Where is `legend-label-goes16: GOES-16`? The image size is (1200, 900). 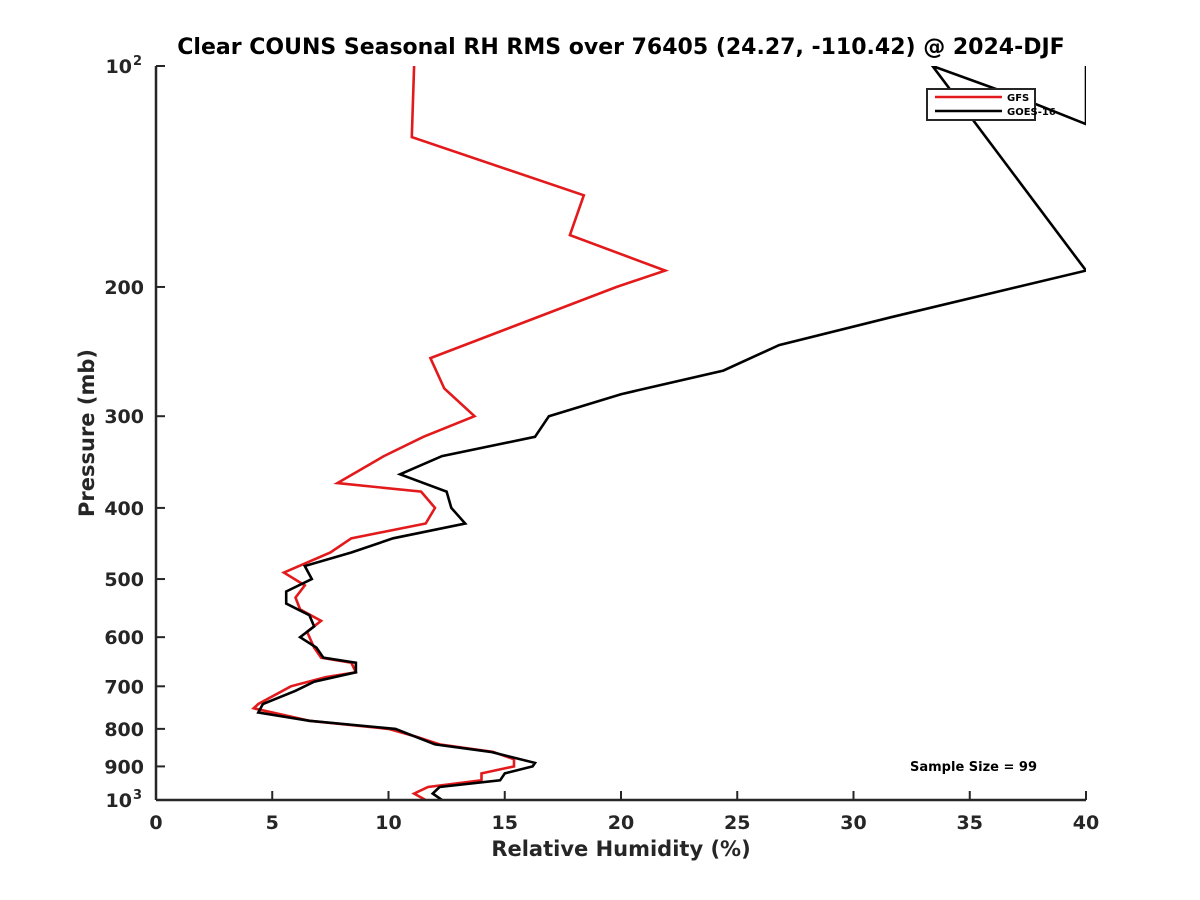
legend-label-goes16: GOES-16 is located at coordinates (1031, 112).